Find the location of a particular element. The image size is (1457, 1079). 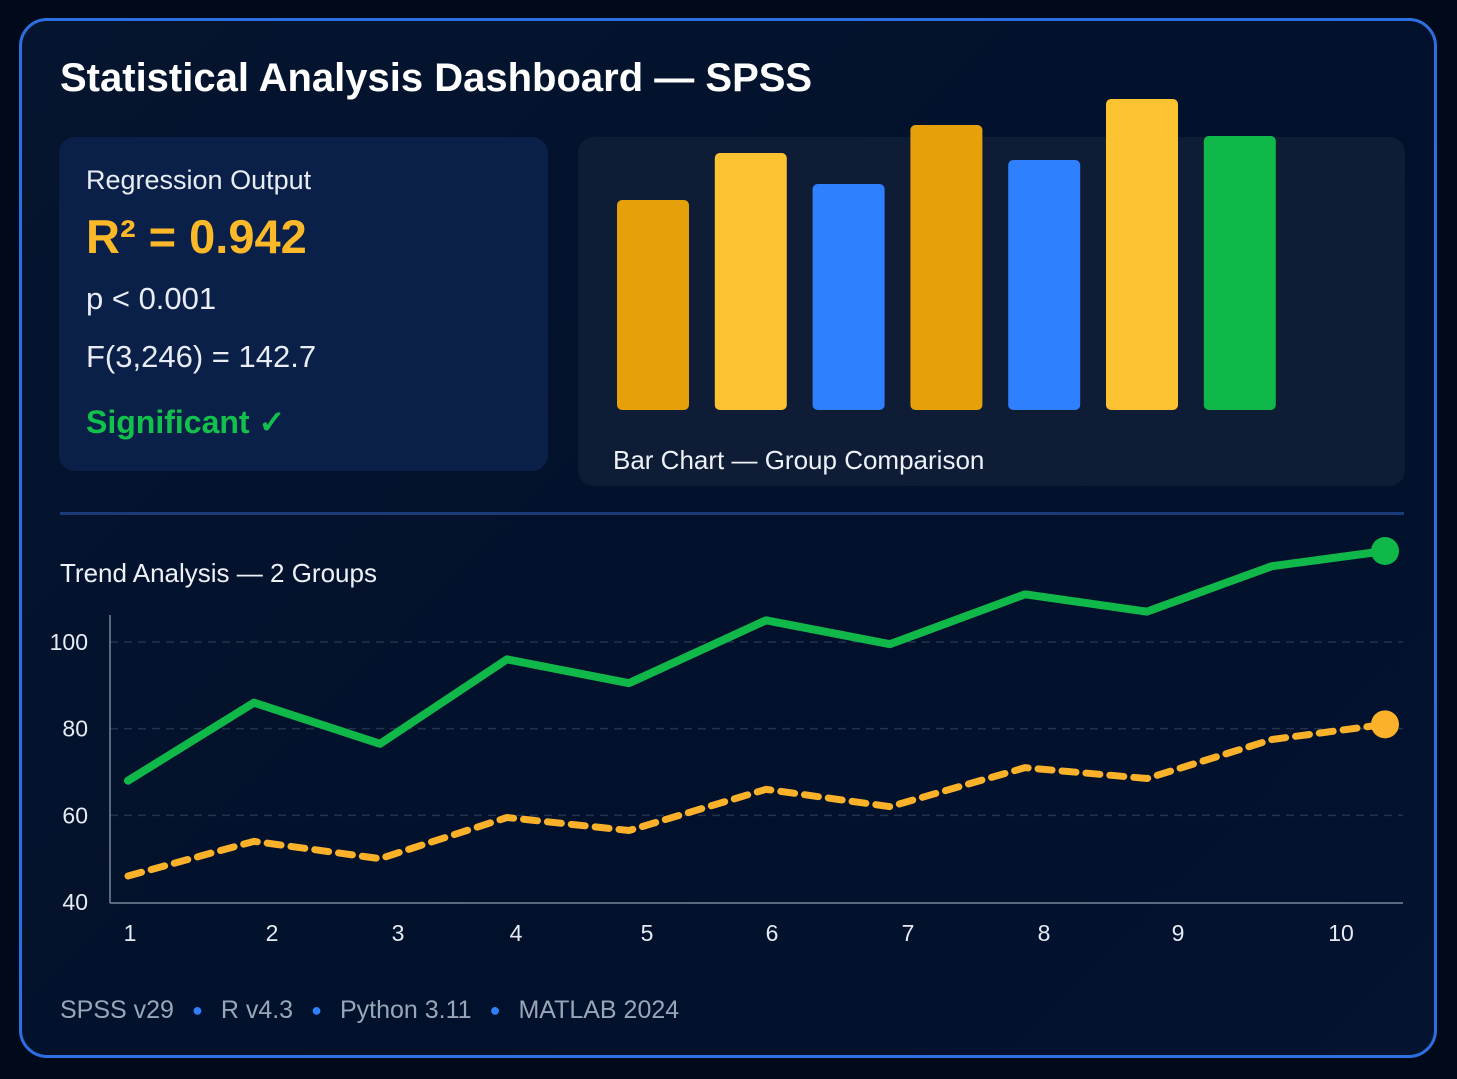

bar-chart-title: Bar Chart — Group Comparison is located at coordinates (799, 460).